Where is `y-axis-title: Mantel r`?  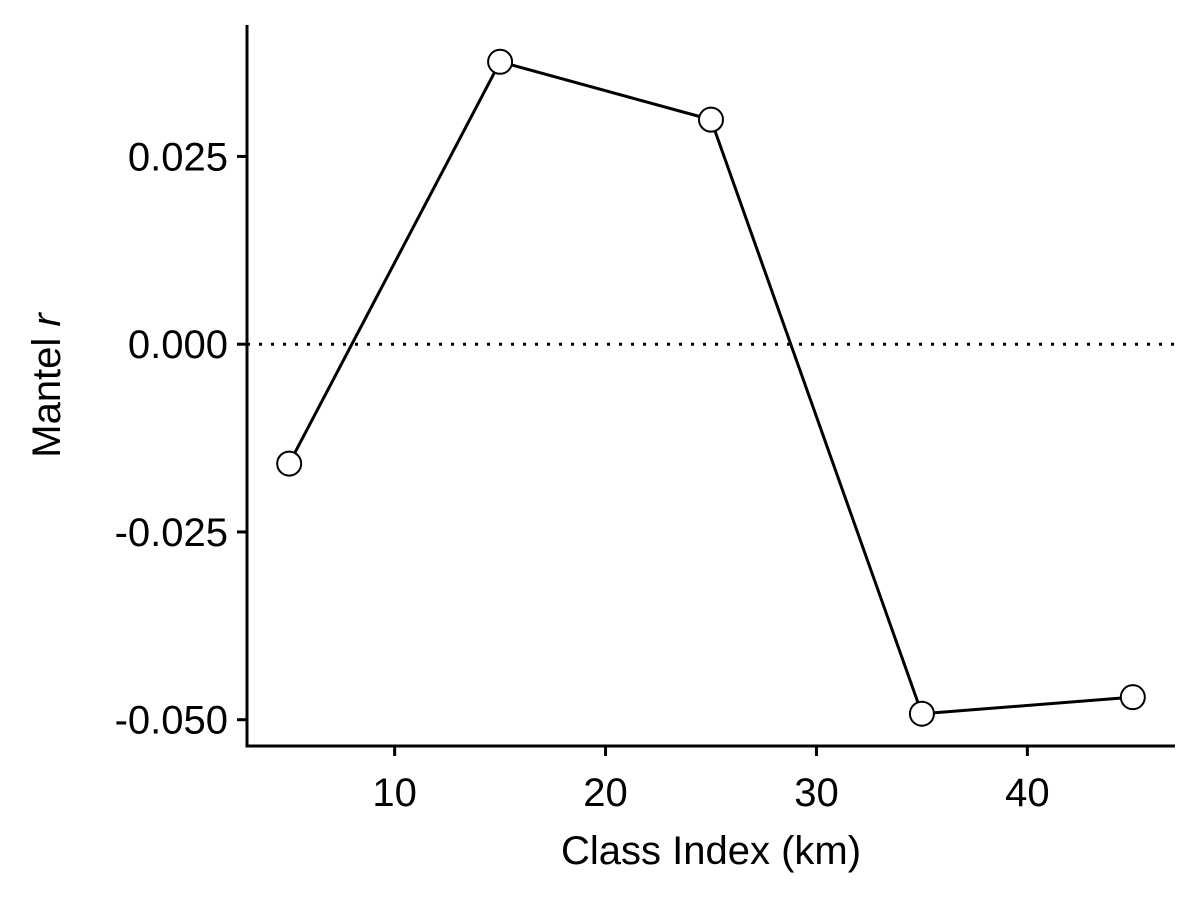 y-axis-title: Mantel r is located at coordinates (47, 385).